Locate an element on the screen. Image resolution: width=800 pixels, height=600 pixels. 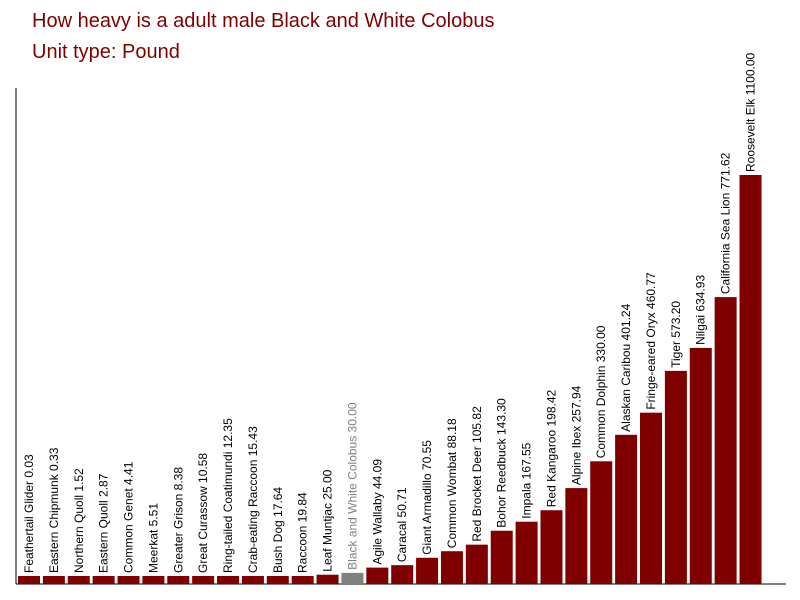
bar-california-sea-lion is located at coordinates (725, 440).